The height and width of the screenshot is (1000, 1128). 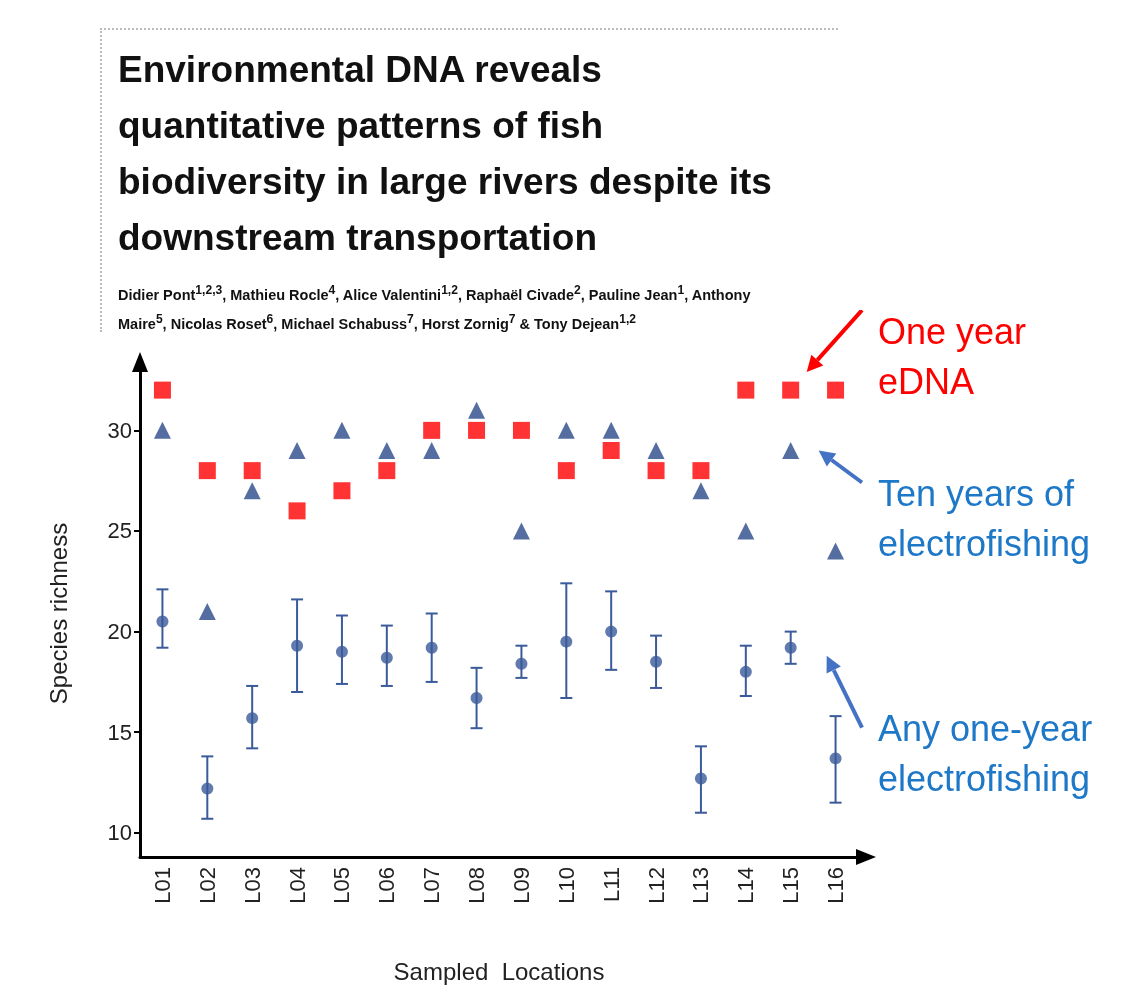 What do you see at coordinates (207, 885) in the screenshot?
I see `x-tick-label: L02` at bounding box center [207, 885].